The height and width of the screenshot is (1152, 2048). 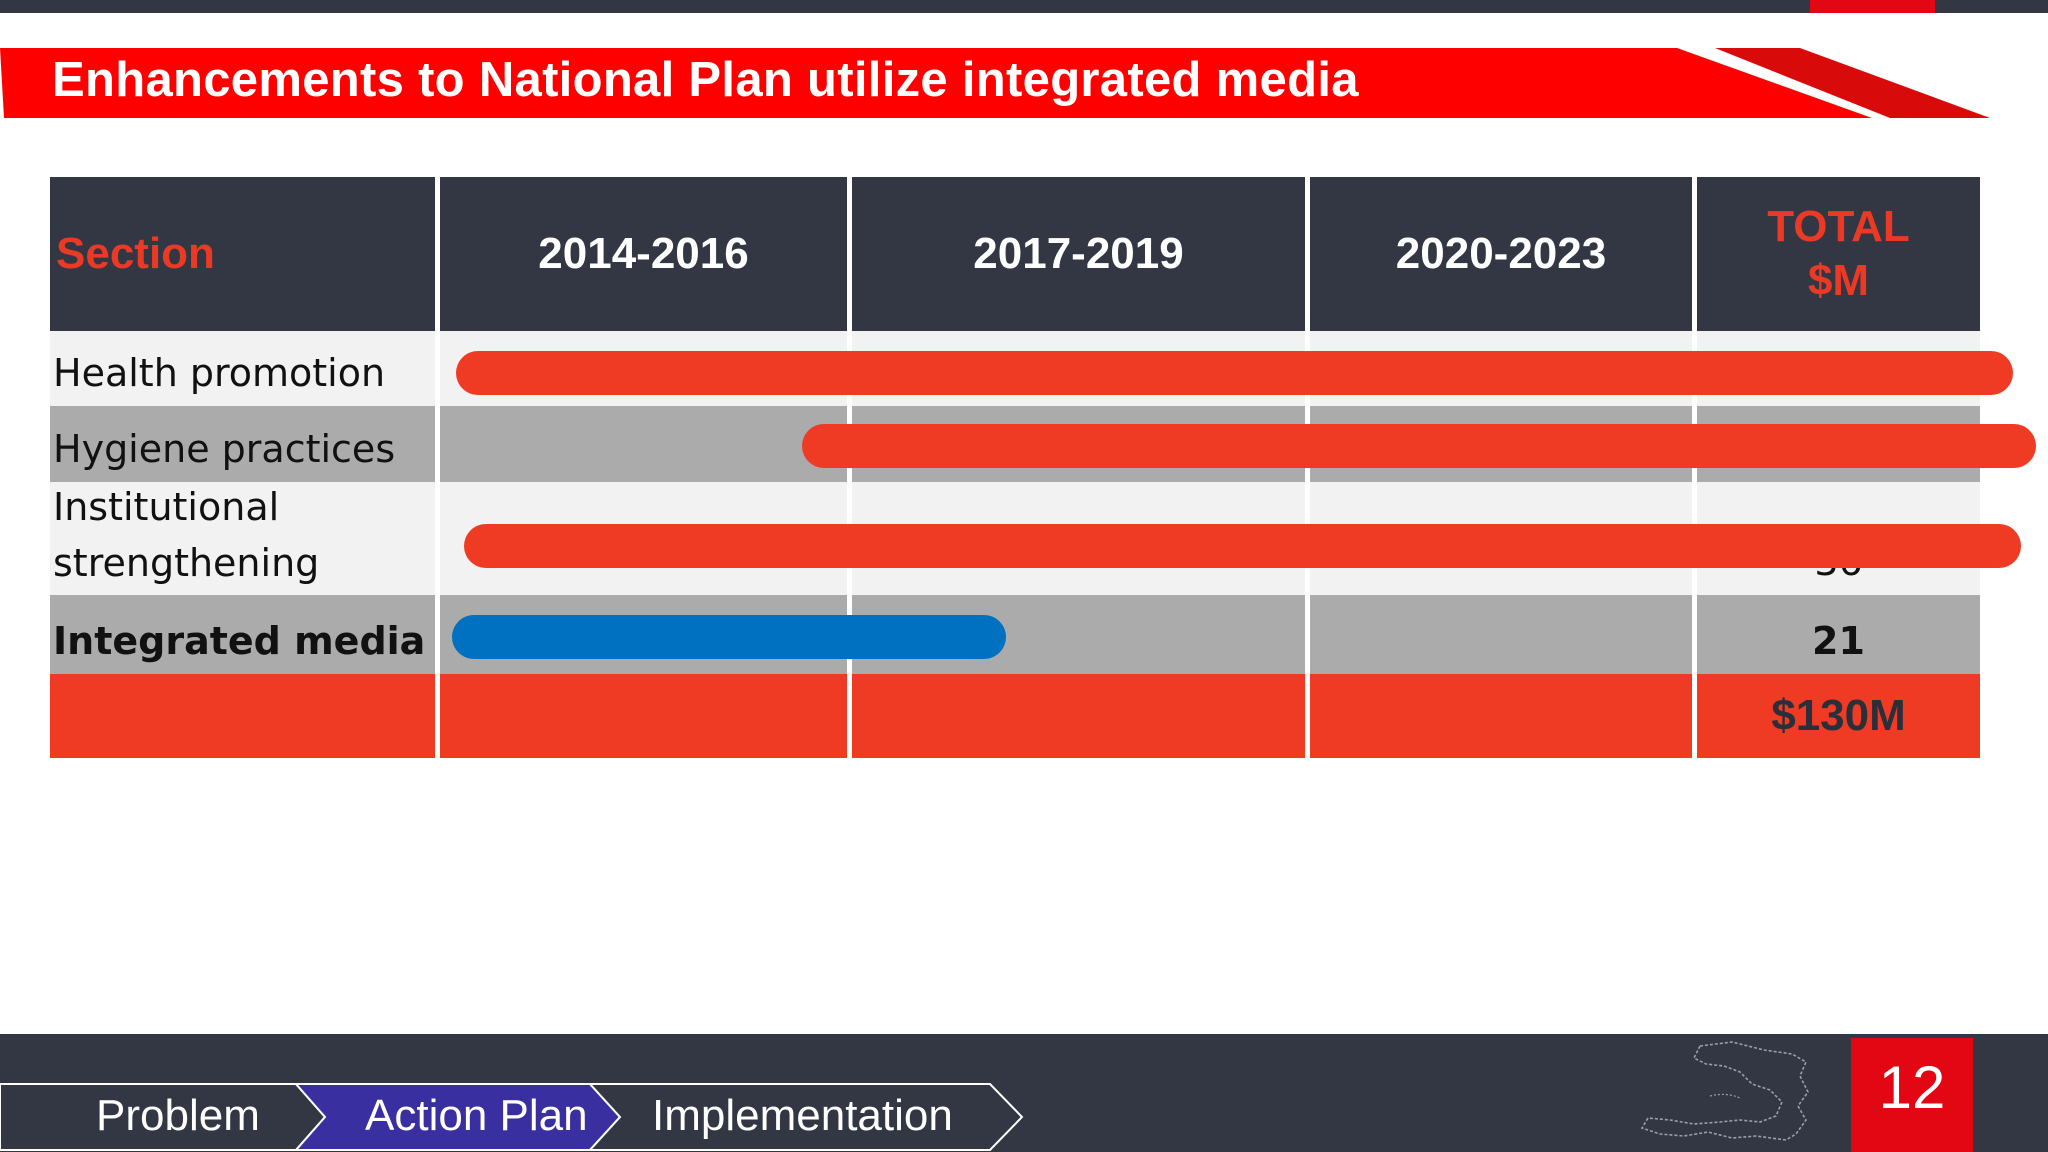 What do you see at coordinates (186, 563) in the screenshot?
I see `row-label-line2: strengthening` at bounding box center [186, 563].